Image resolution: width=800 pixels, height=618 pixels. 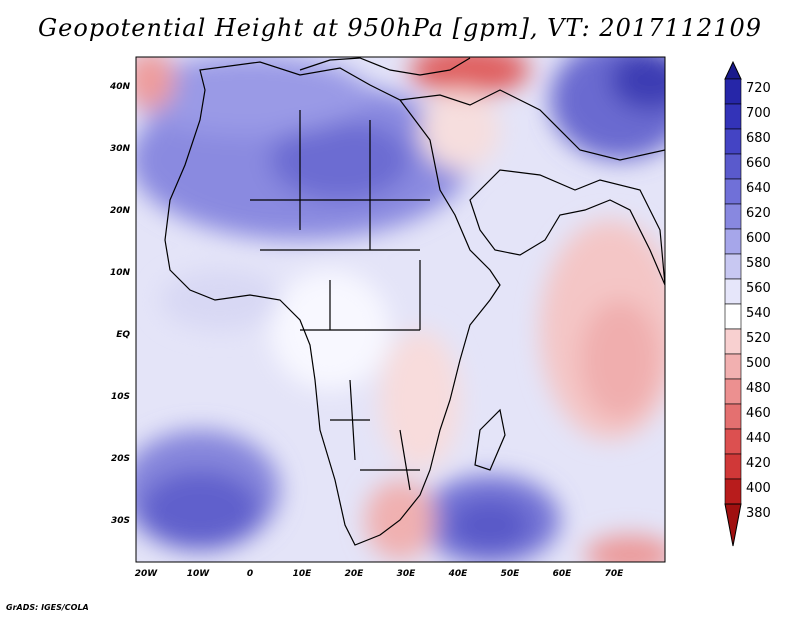 I want to click on lon-tick-label: 10W, so click(x=199, y=574).